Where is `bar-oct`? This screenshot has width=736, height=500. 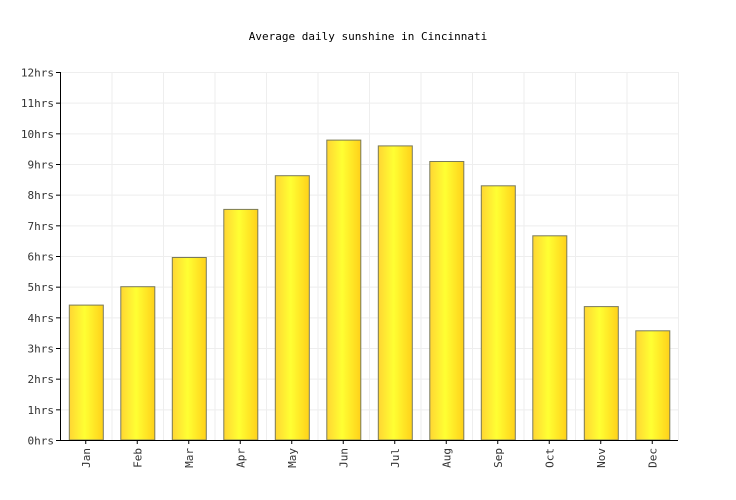
bar-oct is located at coordinates (550, 338).